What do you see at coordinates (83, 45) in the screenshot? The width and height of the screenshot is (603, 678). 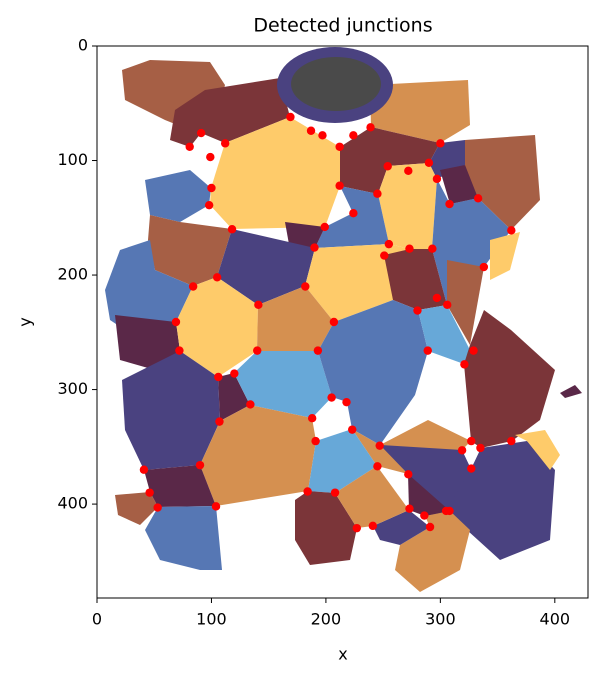 I see `y-tick-label: 0` at bounding box center [83, 45].